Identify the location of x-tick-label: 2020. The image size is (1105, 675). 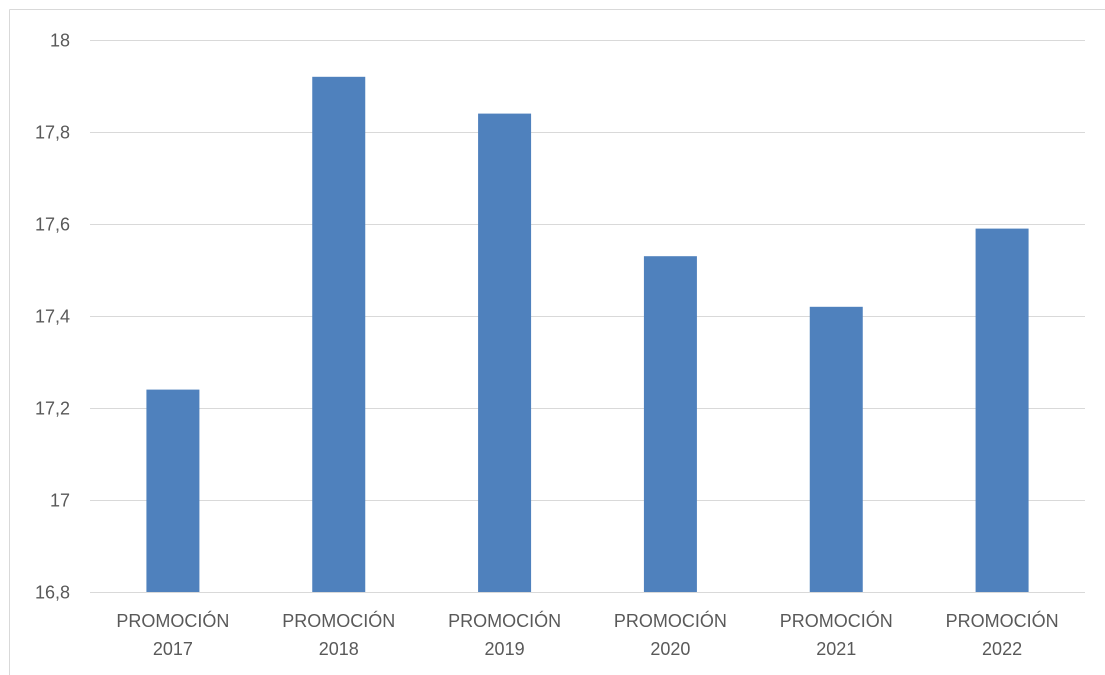
(670, 649).